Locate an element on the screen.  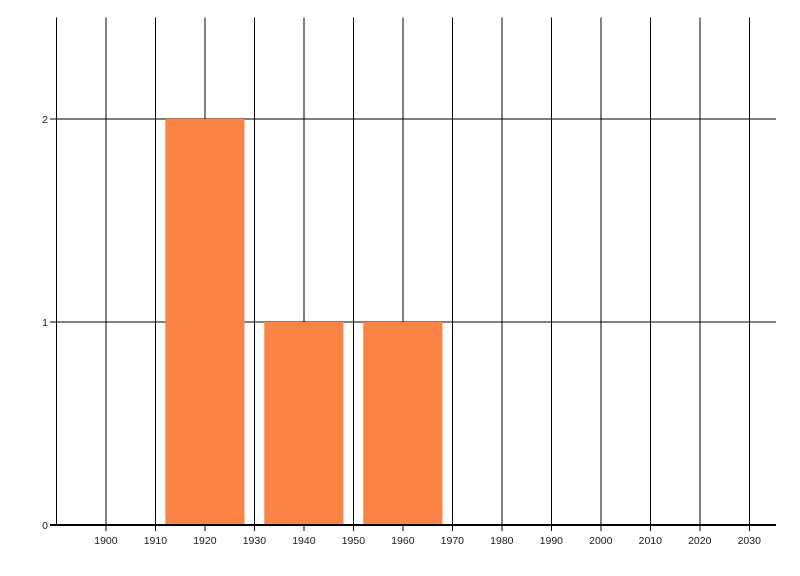
x-tick-label: 1970 is located at coordinates (453, 541).